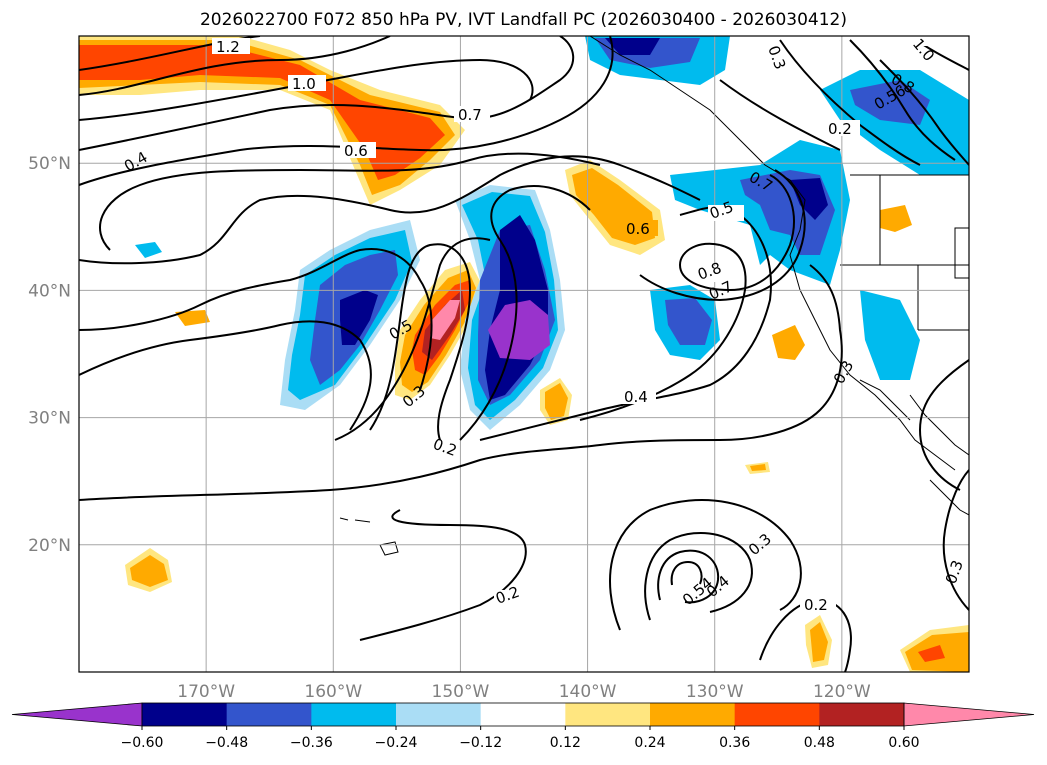  I want to click on pv-negative-alaska, so click(657, 60).